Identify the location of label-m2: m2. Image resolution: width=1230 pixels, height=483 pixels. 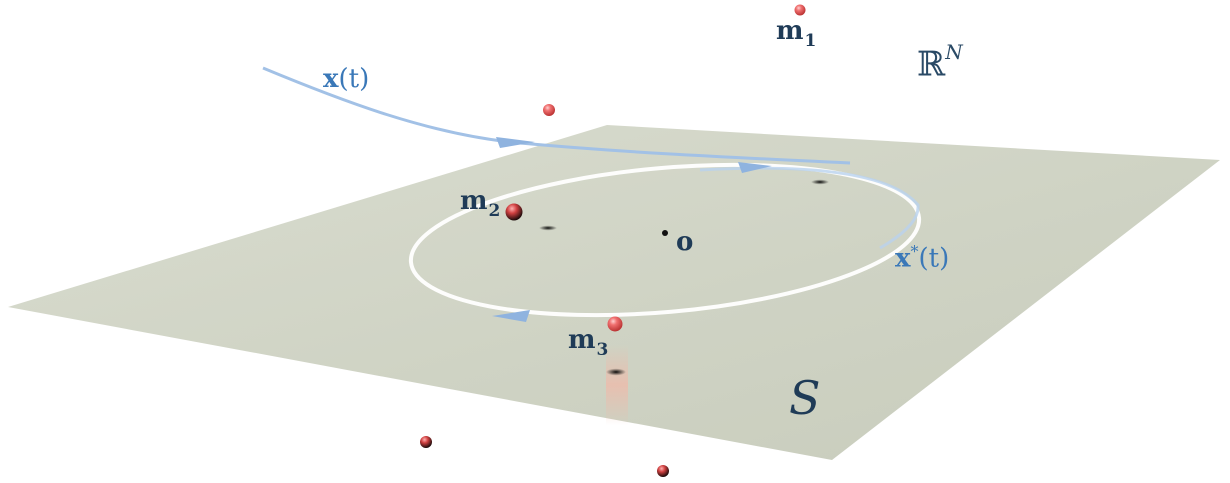
(480, 203).